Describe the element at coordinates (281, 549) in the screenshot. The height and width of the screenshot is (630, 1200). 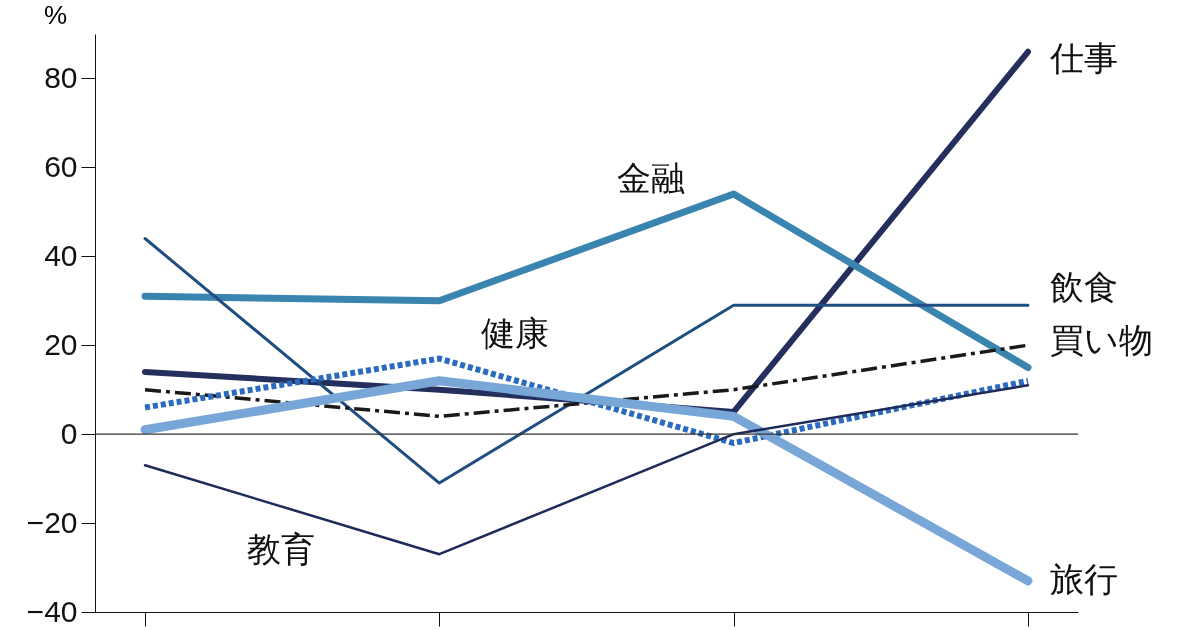
I see `series-label: 教育` at that location.